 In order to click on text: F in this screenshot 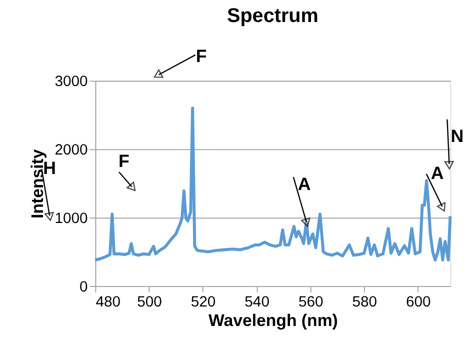, I will do `click(201, 56)`.